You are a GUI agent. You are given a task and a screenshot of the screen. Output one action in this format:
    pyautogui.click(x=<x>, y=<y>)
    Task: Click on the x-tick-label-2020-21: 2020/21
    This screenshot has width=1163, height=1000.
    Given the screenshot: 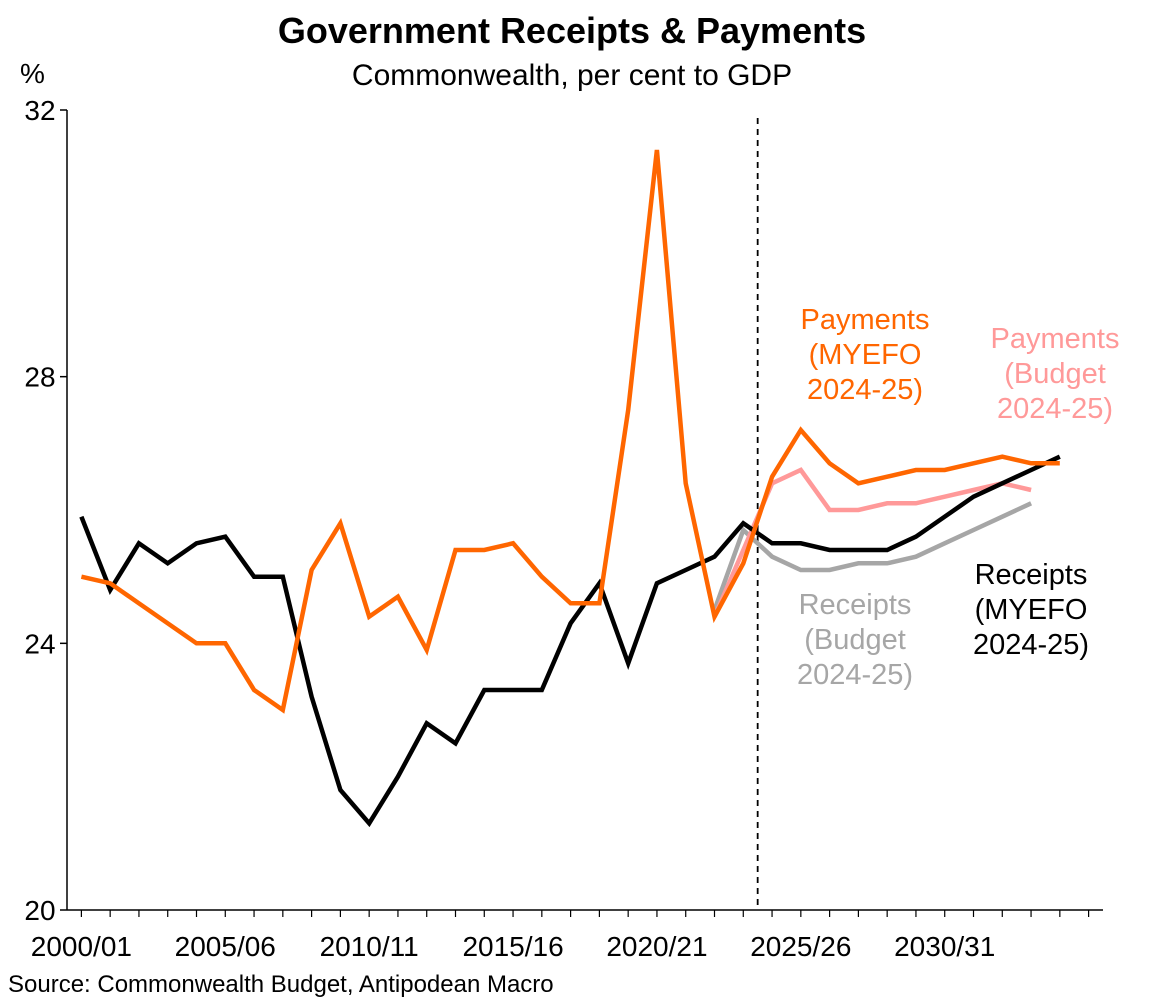 What is the action you would take?
    pyautogui.click(x=656, y=946)
    